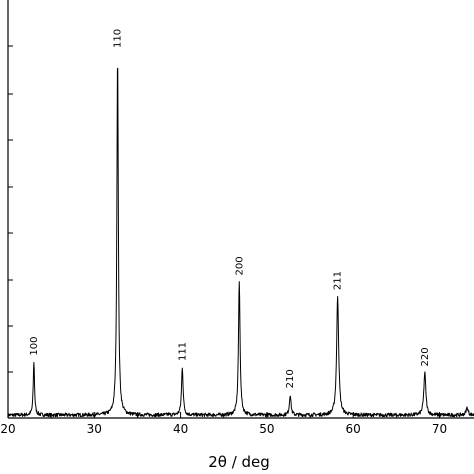  I want to click on peak-label-100: 100, so click(34, 345).